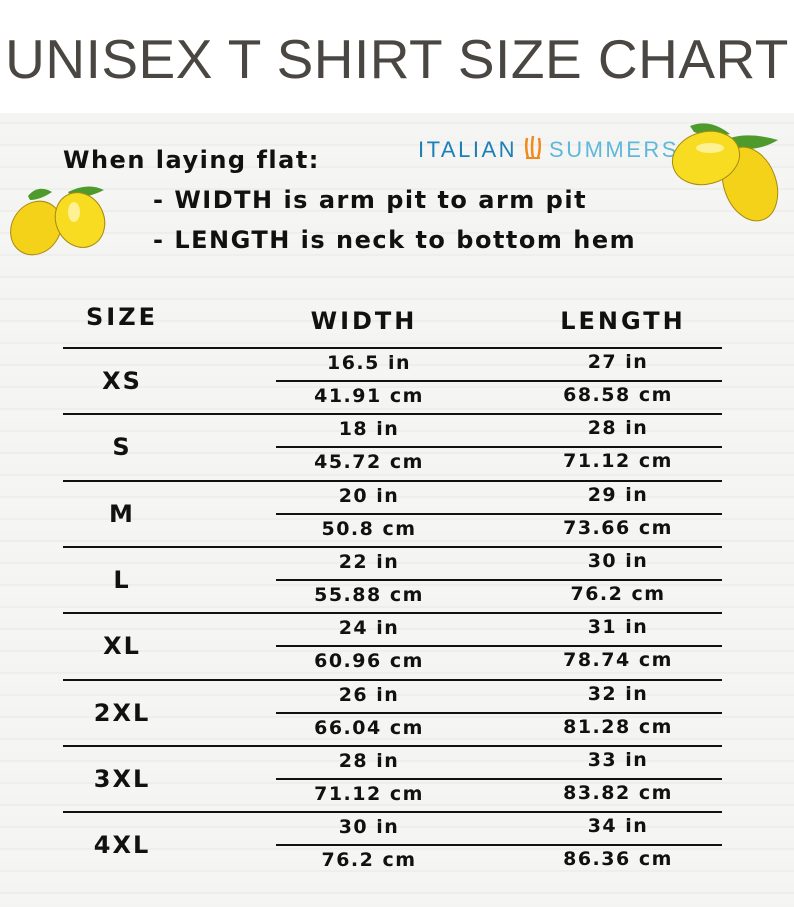 The width and height of the screenshot is (794, 907). What do you see at coordinates (364, 321) in the screenshot?
I see `header-width: WIDTH` at bounding box center [364, 321].